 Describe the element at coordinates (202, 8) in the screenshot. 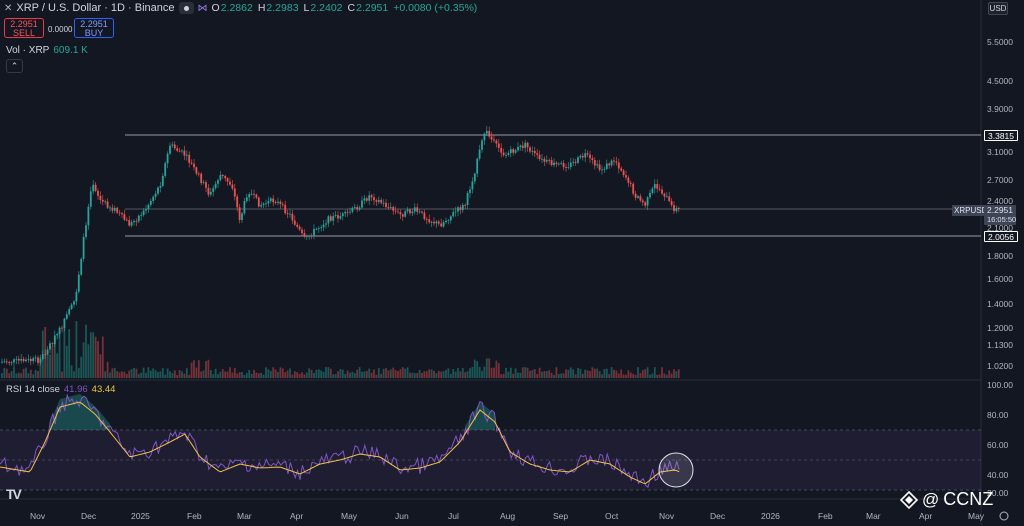

I see `plugin-icon: ⋈` at that location.